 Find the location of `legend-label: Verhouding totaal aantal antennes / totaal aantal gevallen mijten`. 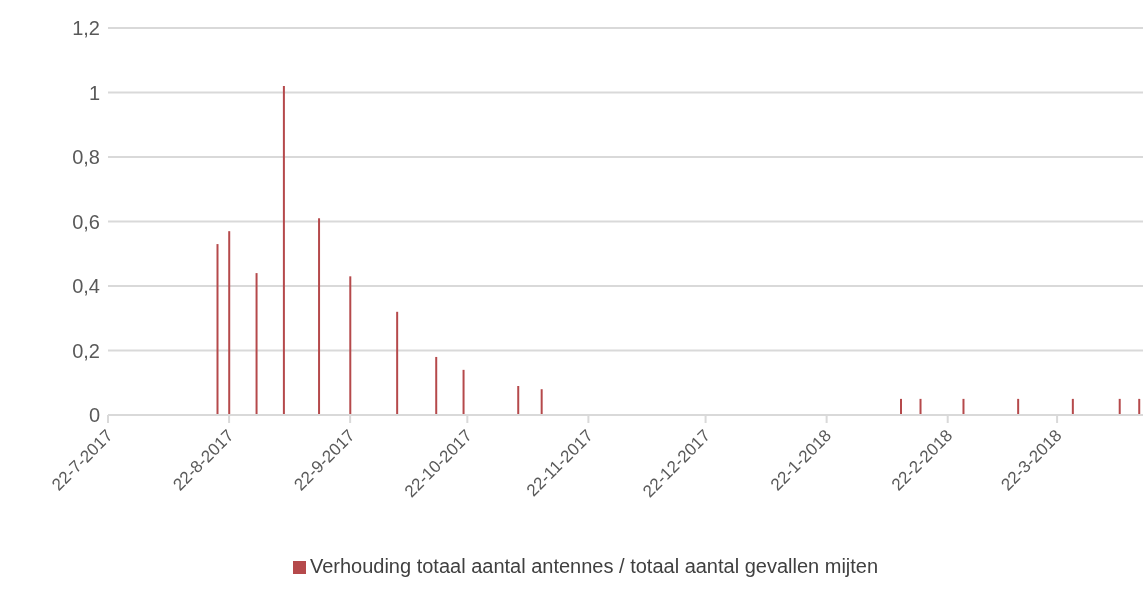

legend-label: Verhouding totaal aantal antennes / totaal aantal gevallen mijten is located at coordinates (594, 566).